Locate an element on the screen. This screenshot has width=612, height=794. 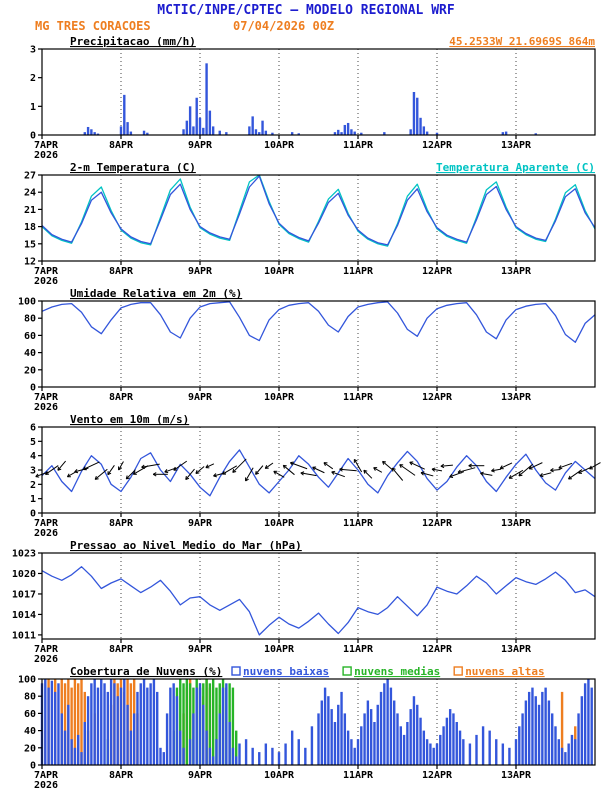
y-tick-label: 3 is located at coordinates (33, 471).